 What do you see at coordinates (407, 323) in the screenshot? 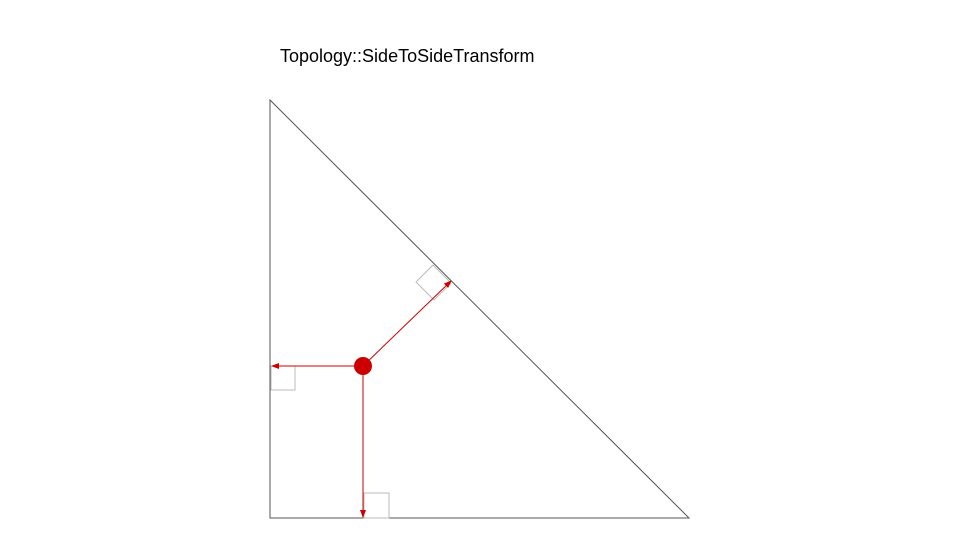
I see `arrow-to-hypotenuse` at bounding box center [407, 323].